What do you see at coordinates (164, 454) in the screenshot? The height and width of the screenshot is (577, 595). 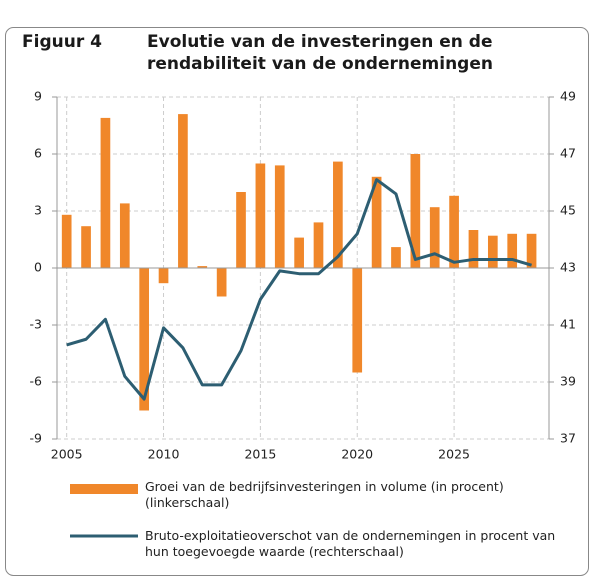 I see `x-tick-label: 2010` at bounding box center [164, 454].